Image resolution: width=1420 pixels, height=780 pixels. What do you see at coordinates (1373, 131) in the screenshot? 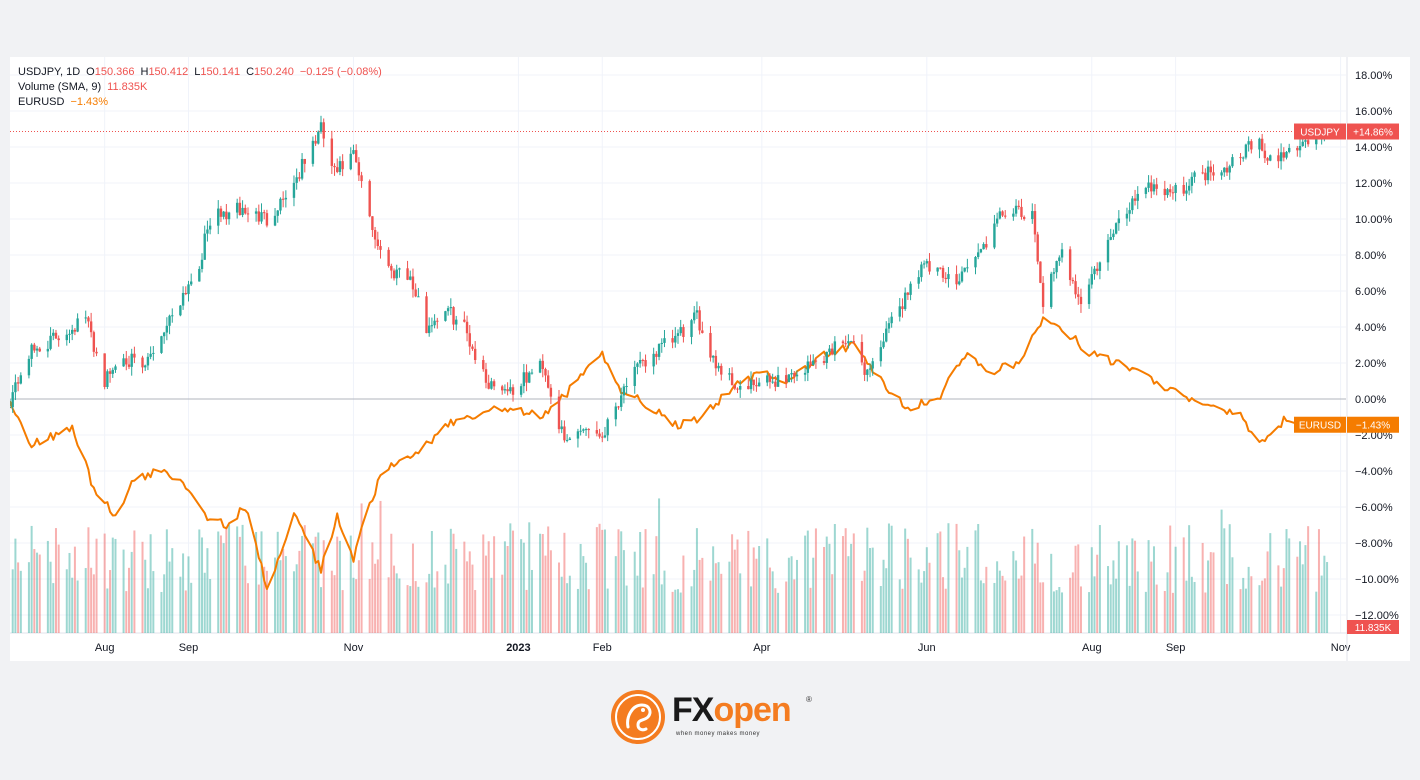
I see `usdjpy-price-badge-value-bg` at bounding box center [1373, 131].